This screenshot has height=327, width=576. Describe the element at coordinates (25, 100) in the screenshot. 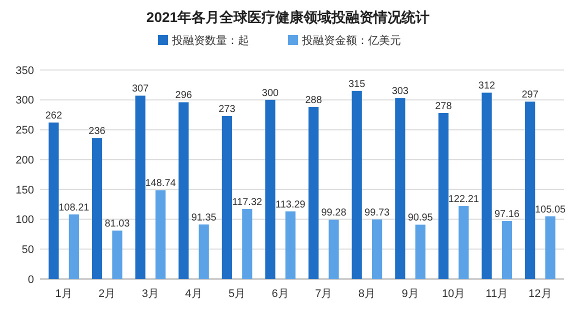

I see `y-tick-label: 300` at that location.